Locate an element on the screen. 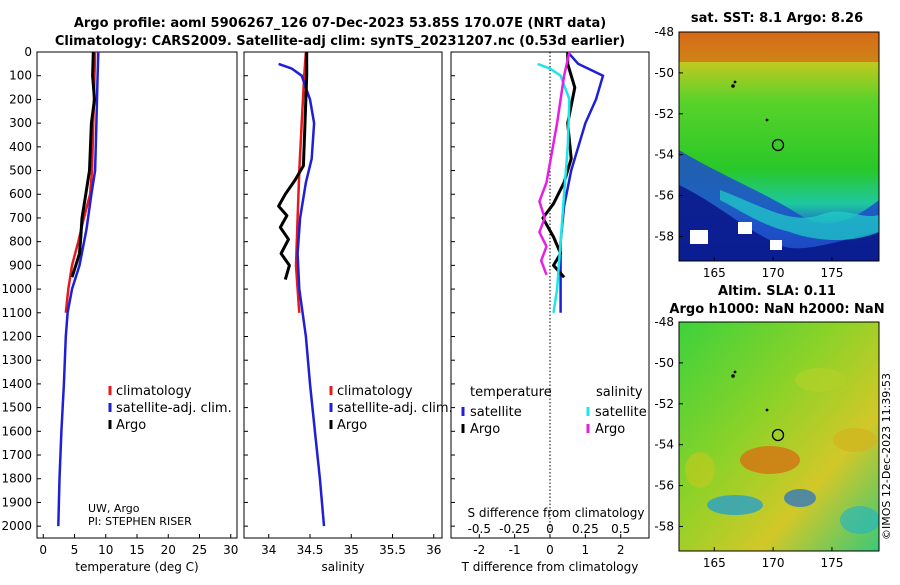 This screenshot has height=585, width=900. temperature-xtick-label: 30 is located at coordinates (230, 550).